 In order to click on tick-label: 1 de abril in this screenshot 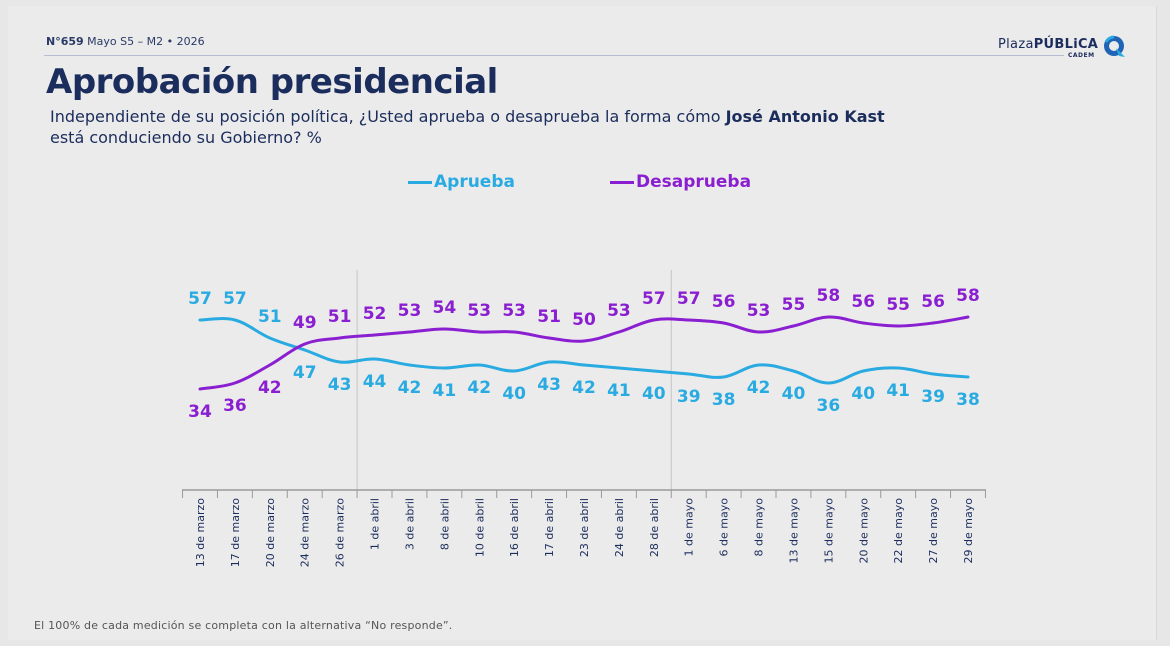, I will do `click(375, 524)`.